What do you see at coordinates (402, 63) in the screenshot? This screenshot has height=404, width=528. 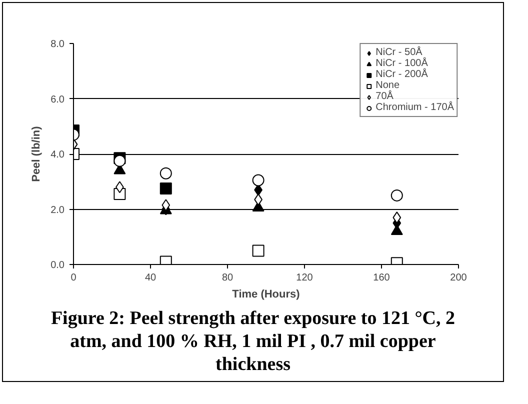 I see `legend-label: NiCr - 100Å` at bounding box center [402, 63].